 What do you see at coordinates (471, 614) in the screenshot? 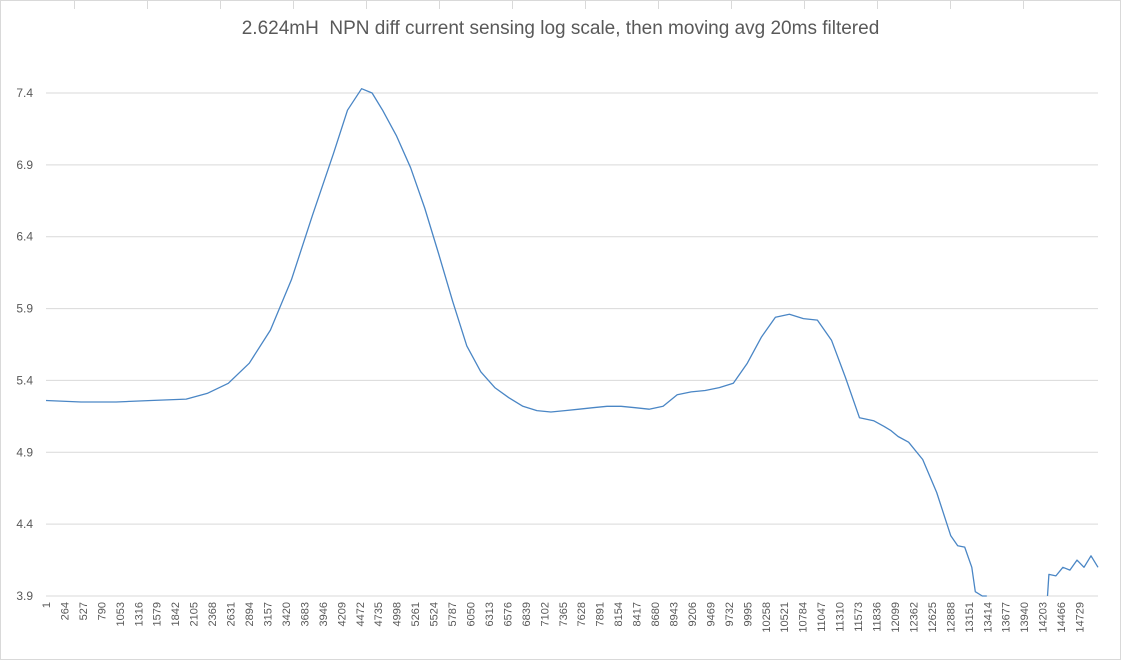
I see `x-tick-label: 6050` at bounding box center [471, 614].